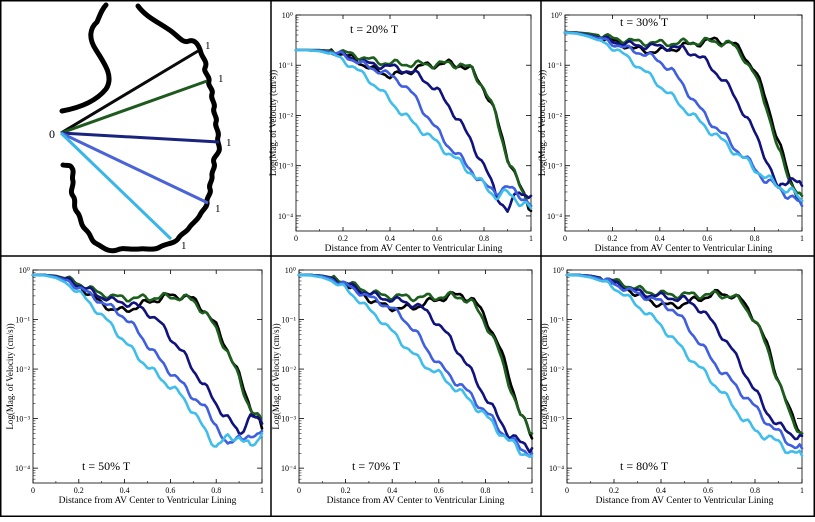 The width and height of the screenshot is (815, 522). Describe the element at coordinates (184, 246) in the screenshot. I see `ray-5-end-label: 1` at that location.